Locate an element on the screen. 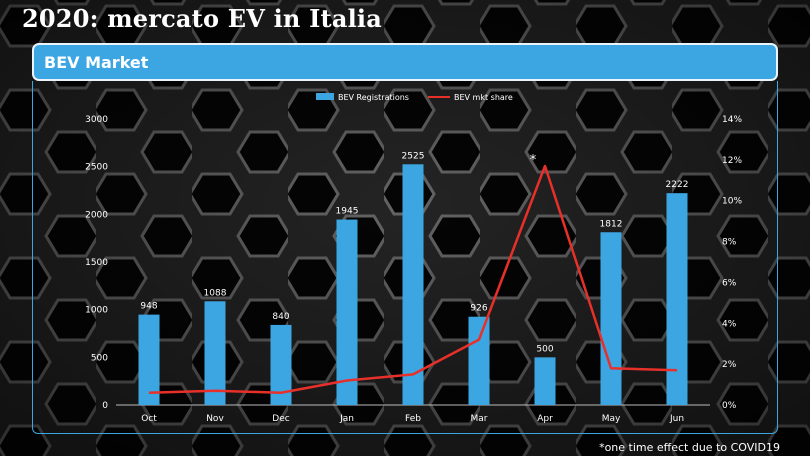 This screenshot has height=456, width=810. y-left-tick-label: 500 is located at coordinates (99, 358).